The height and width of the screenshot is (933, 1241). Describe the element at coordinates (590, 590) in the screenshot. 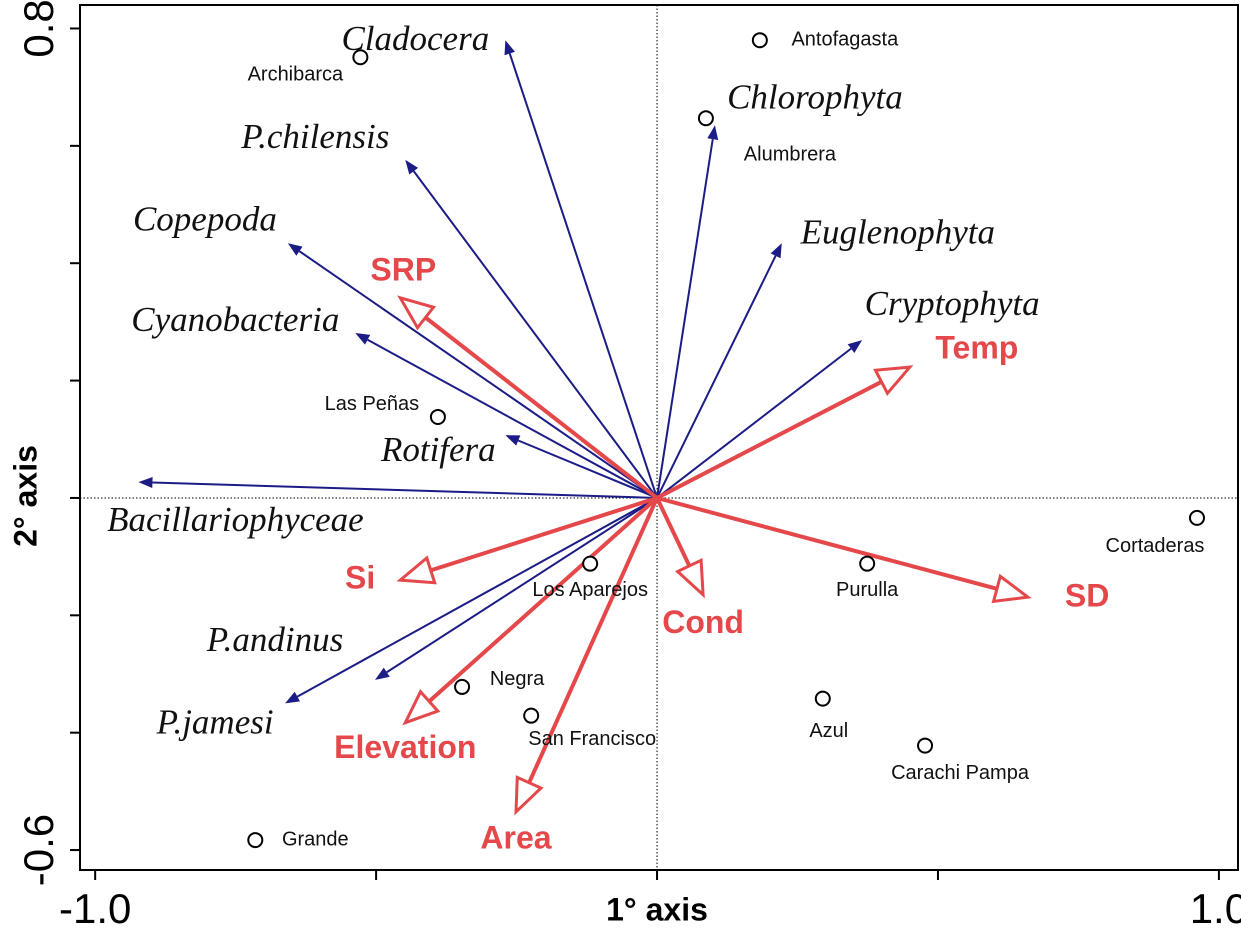

I see `site-label: Los Aparejos` at that location.